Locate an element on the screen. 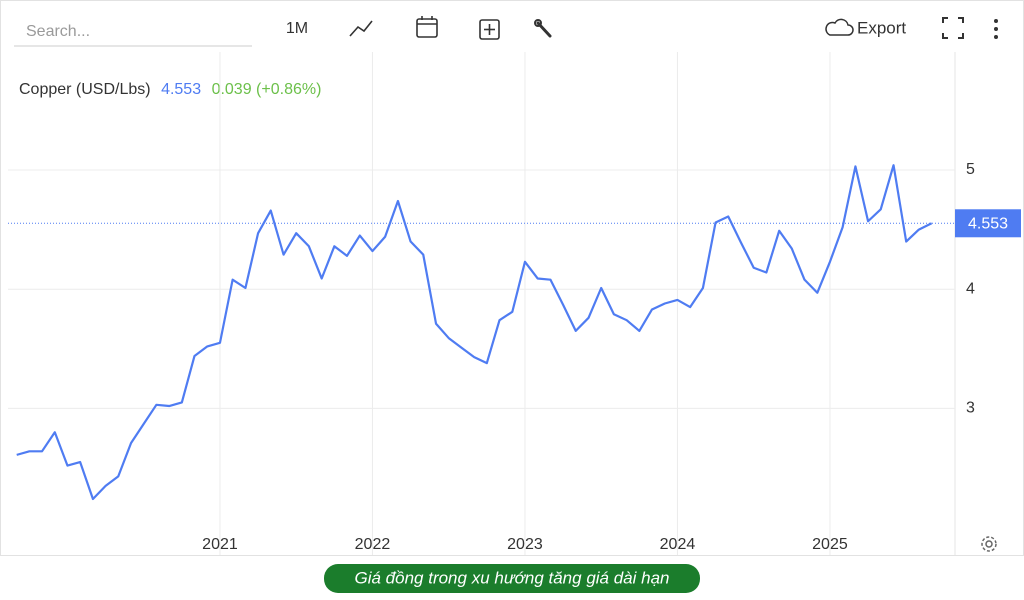  add-icon is located at coordinates (489, 29).